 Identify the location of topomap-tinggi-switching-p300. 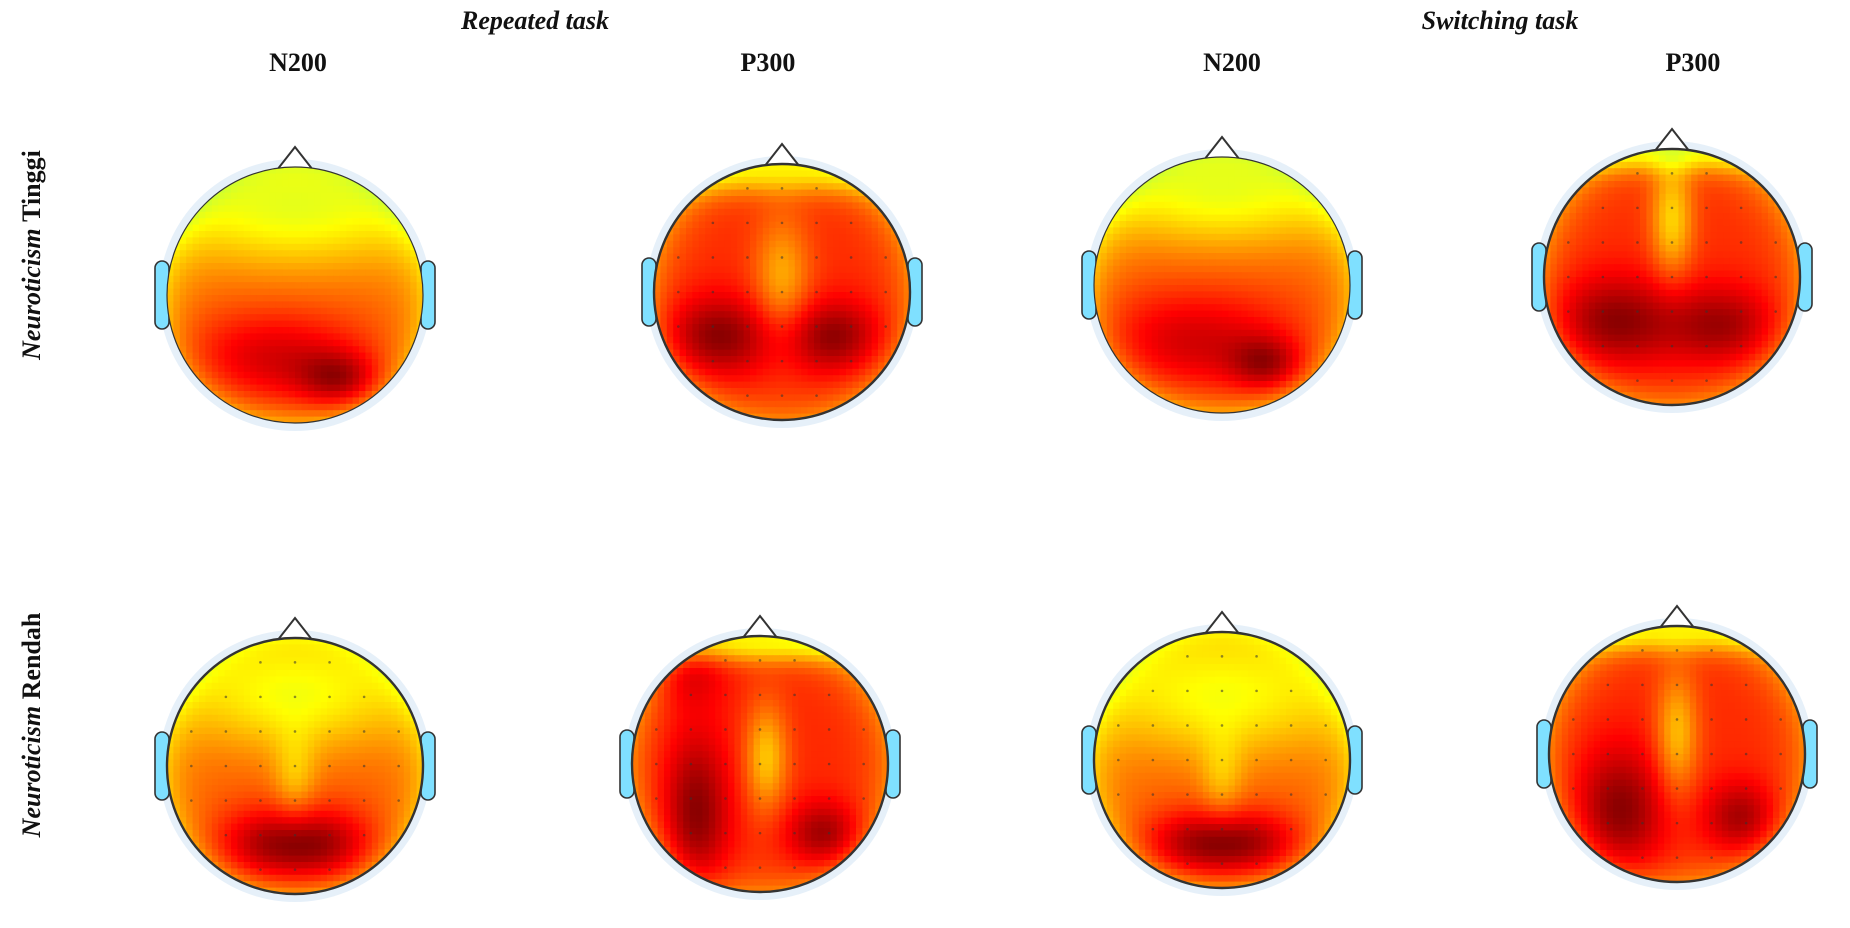
(1672, 270).